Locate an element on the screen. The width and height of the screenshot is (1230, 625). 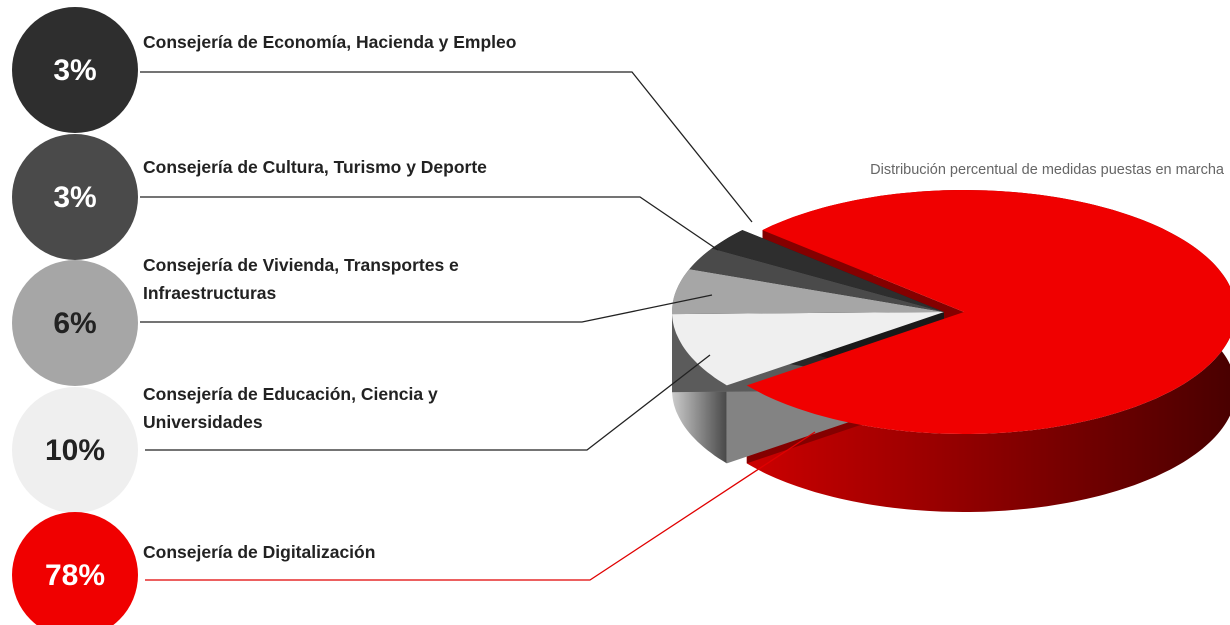
legend-badges: 3% 3% 6% 10% 78% is located at coordinates (75, 316).